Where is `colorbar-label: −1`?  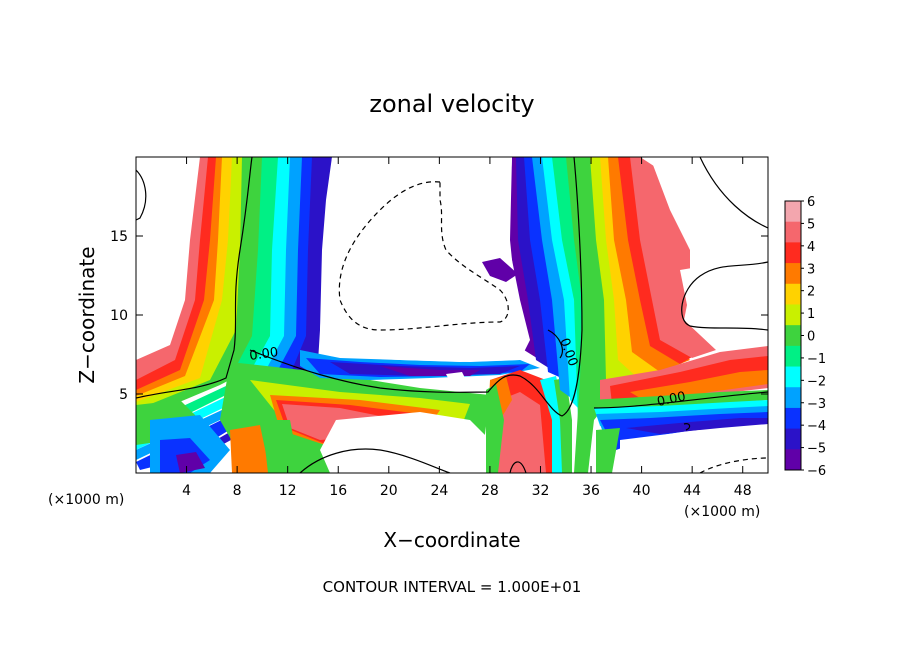 colorbar-label: −1 is located at coordinates (816, 359).